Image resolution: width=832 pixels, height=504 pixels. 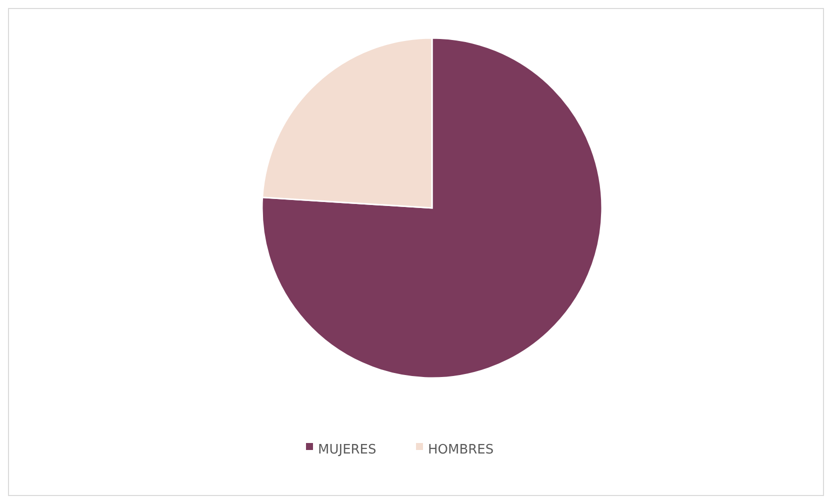 What do you see at coordinates (461, 450) in the screenshot?
I see `legend-label: HOMBRES` at bounding box center [461, 450].